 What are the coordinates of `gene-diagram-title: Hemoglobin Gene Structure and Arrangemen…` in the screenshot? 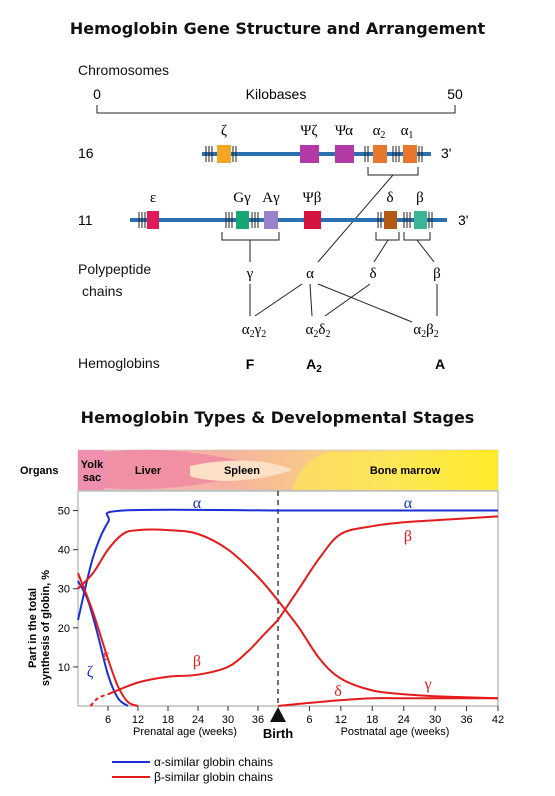 It's located at (277, 28).